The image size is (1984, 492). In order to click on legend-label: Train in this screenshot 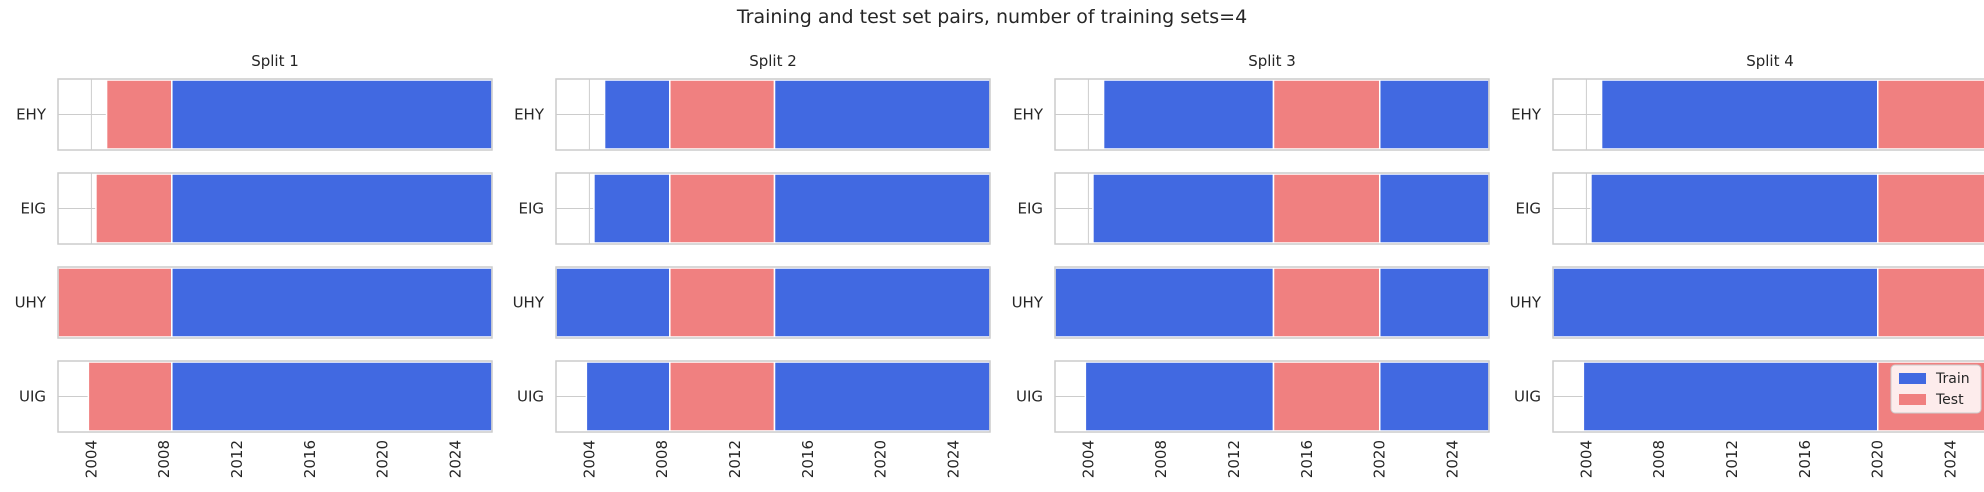, I will do `click(1952, 379)`.